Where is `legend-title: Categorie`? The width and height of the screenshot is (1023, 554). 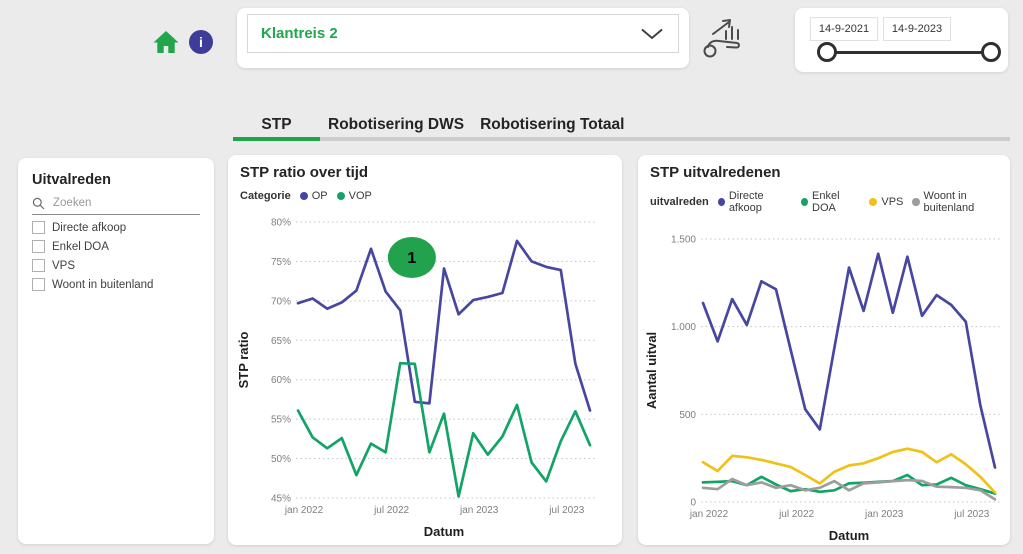 legend-title: Categorie is located at coordinates (265, 196).